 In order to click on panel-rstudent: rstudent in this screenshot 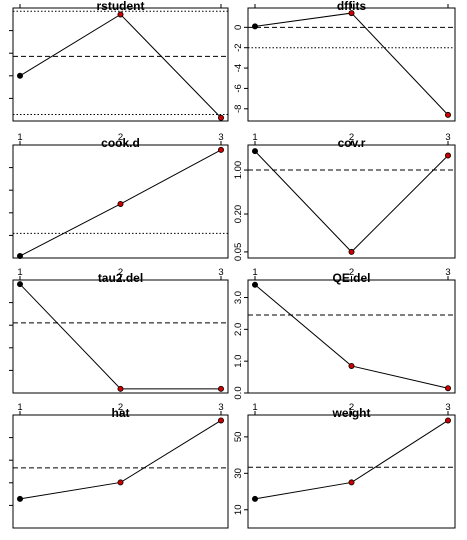, I will do `click(118, 60)`.